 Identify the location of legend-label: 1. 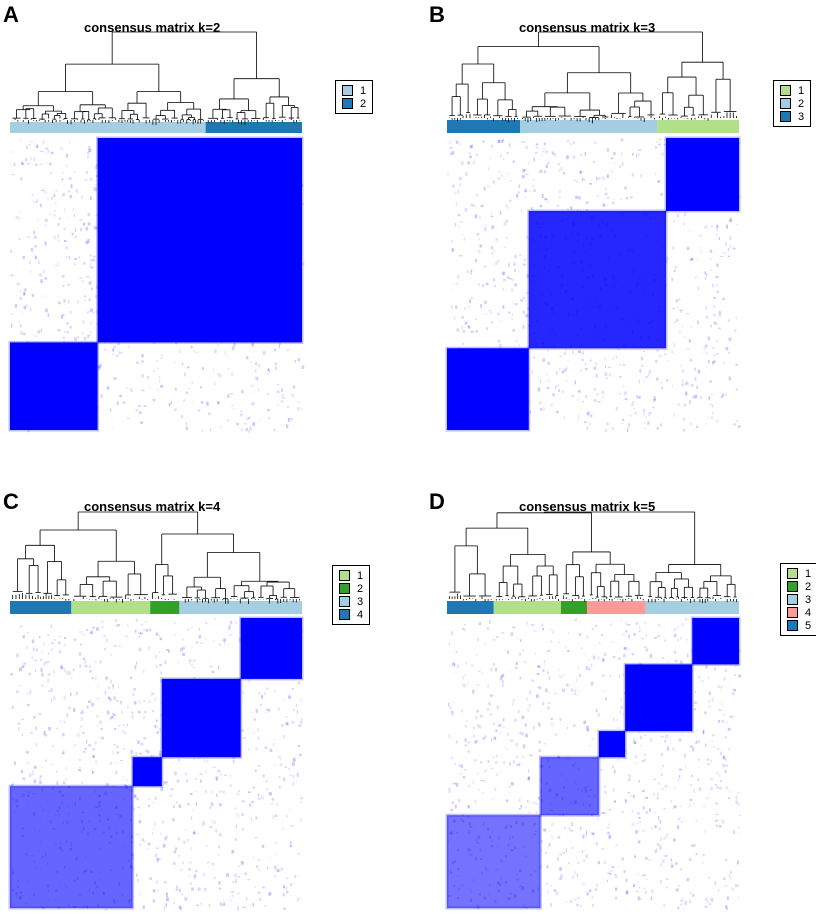
(360, 575).